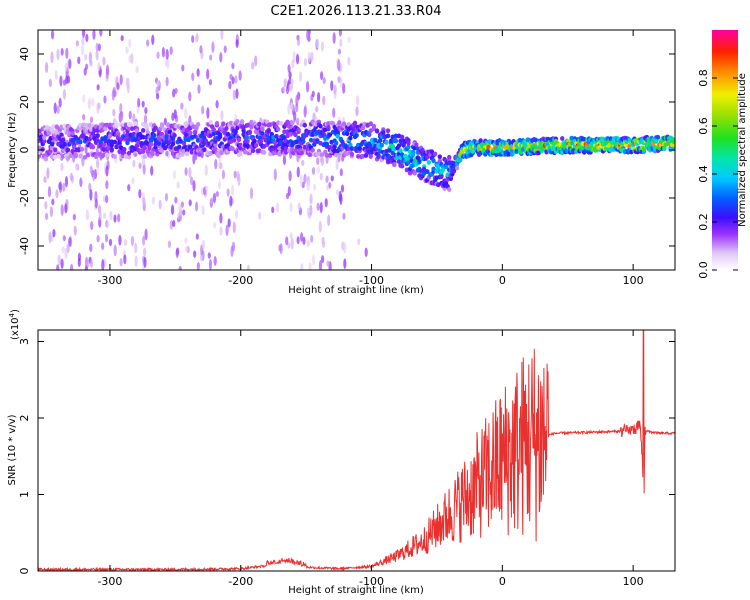 The image size is (750, 600). What do you see at coordinates (725, 150) in the screenshot?
I see `colorbar-gradient` at bounding box center [725, 150].